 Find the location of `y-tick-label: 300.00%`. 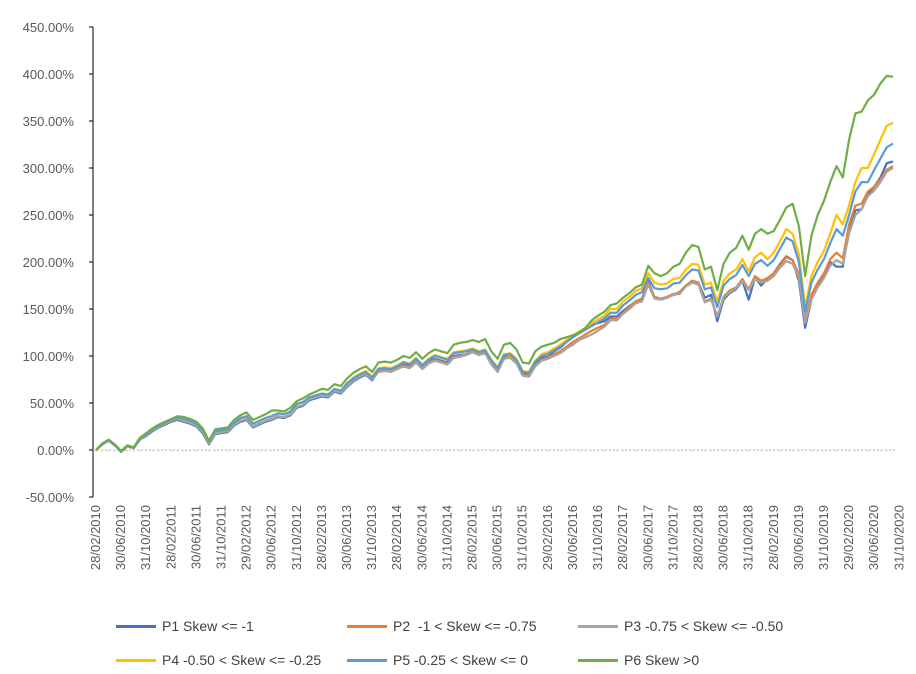

y-tick-label: 300.00% is located at coordinates (49, 168).